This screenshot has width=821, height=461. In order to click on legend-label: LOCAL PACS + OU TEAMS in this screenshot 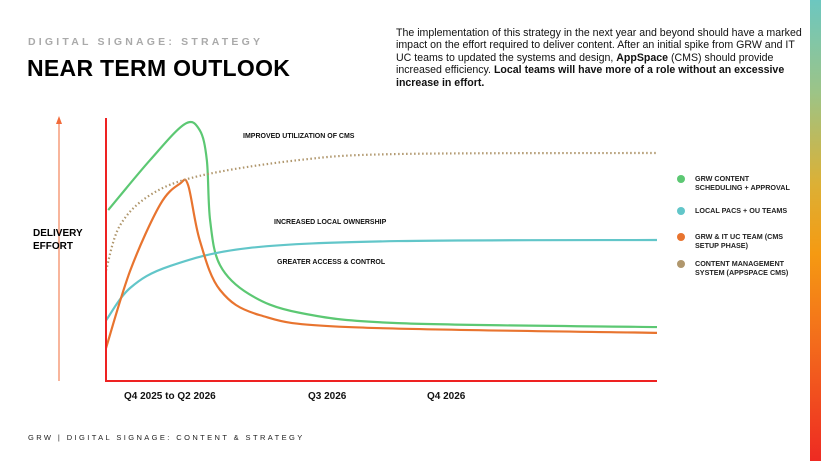, I will do `click(741, 210)`.